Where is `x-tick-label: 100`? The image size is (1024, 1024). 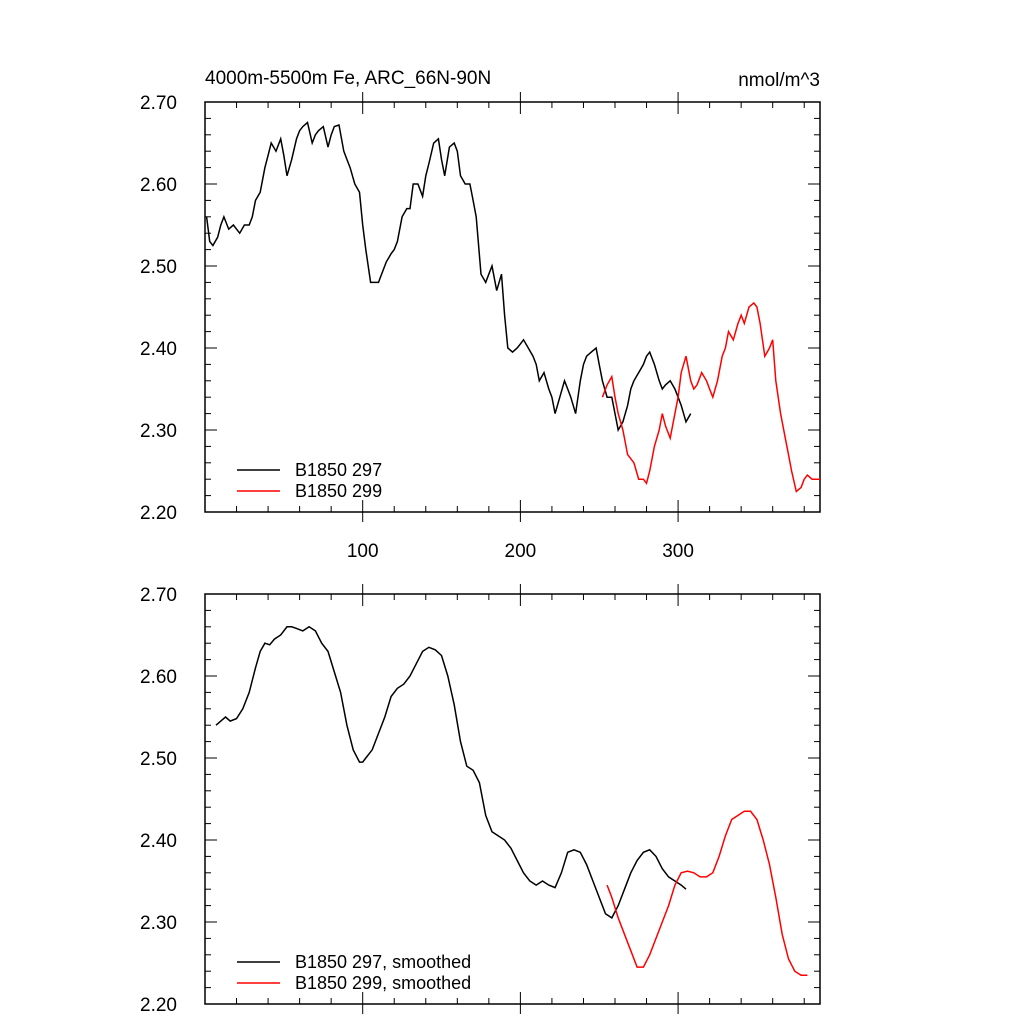 x-tick-label: 100 is located at coordinates (363, 551).